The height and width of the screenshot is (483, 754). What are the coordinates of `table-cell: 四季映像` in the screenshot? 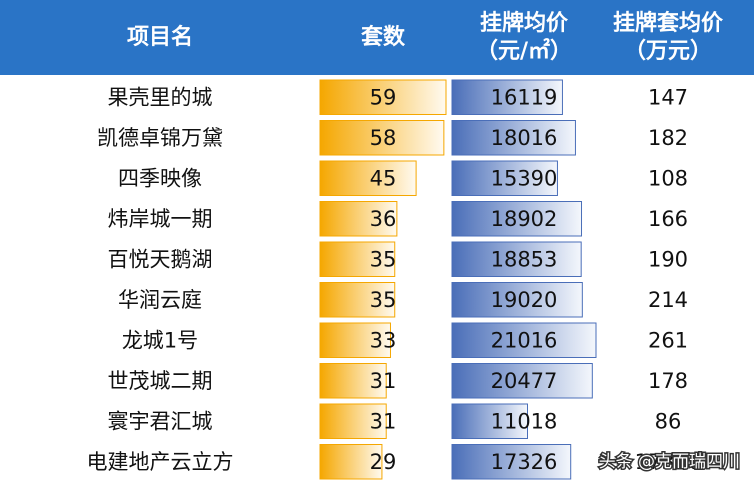 It's located at (160, 178).